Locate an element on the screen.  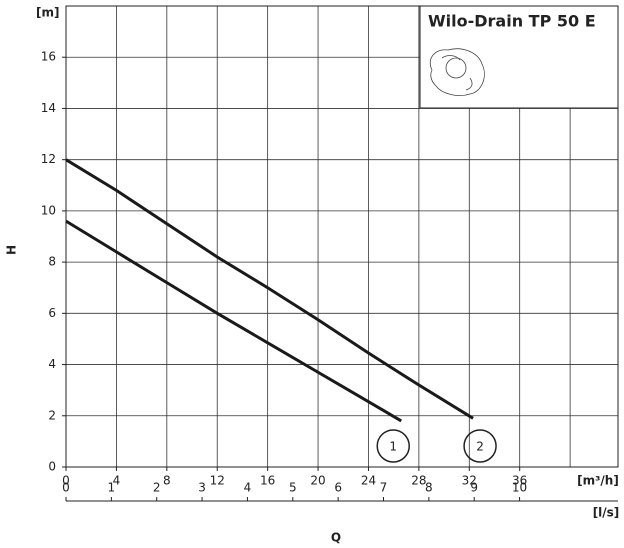
title-frame is located at coordinates (519, 57).